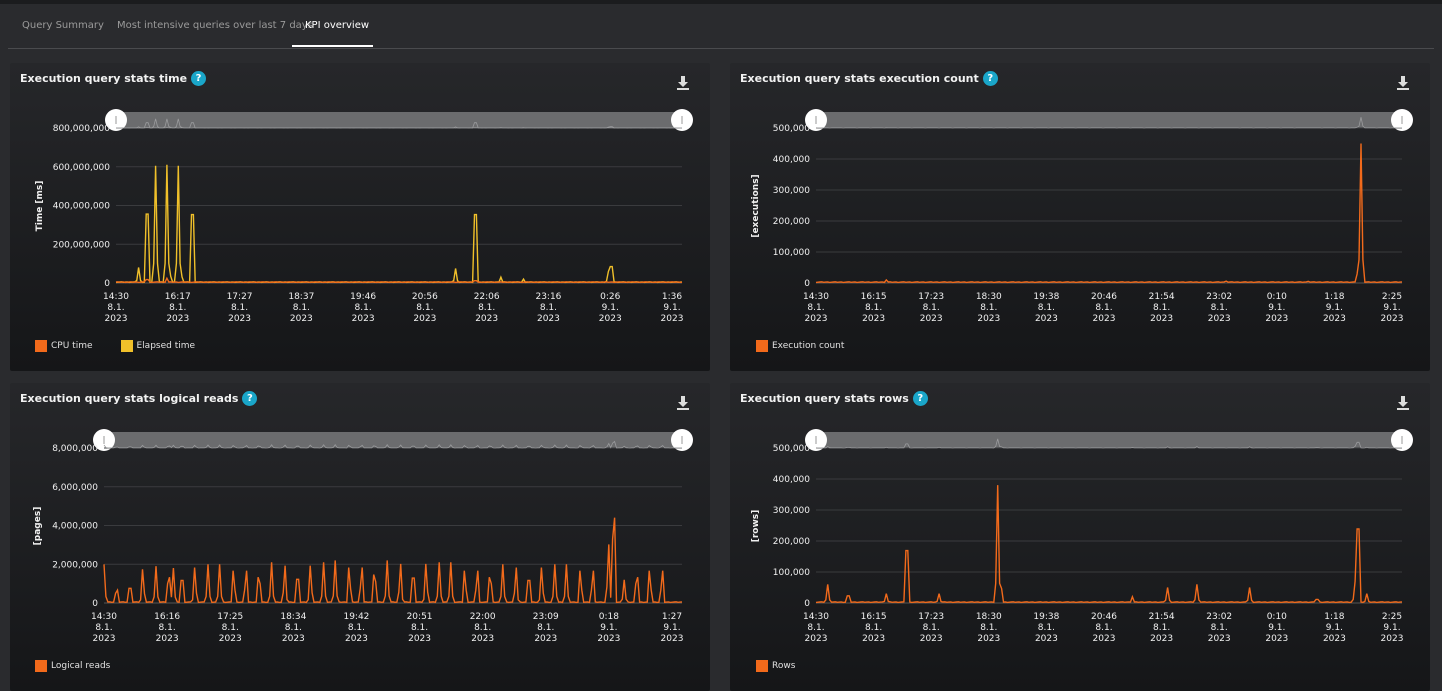  I want to click on x-tick-label: 16:16, so click(167, 617).